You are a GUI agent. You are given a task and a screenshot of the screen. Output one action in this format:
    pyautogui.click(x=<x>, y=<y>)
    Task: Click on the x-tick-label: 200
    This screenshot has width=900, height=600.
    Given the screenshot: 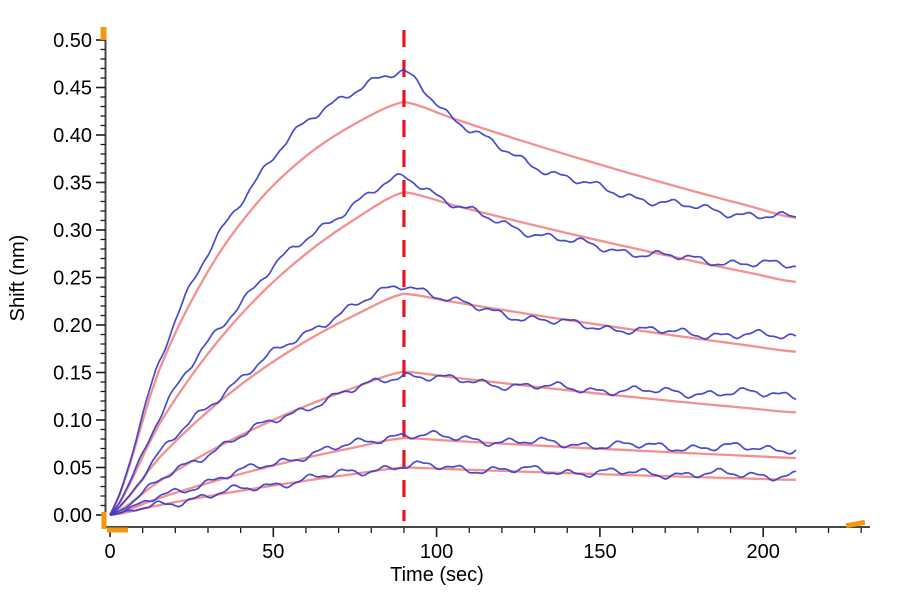 What is the action you would take?
    pyautogui.click(x=763, y=552)
    